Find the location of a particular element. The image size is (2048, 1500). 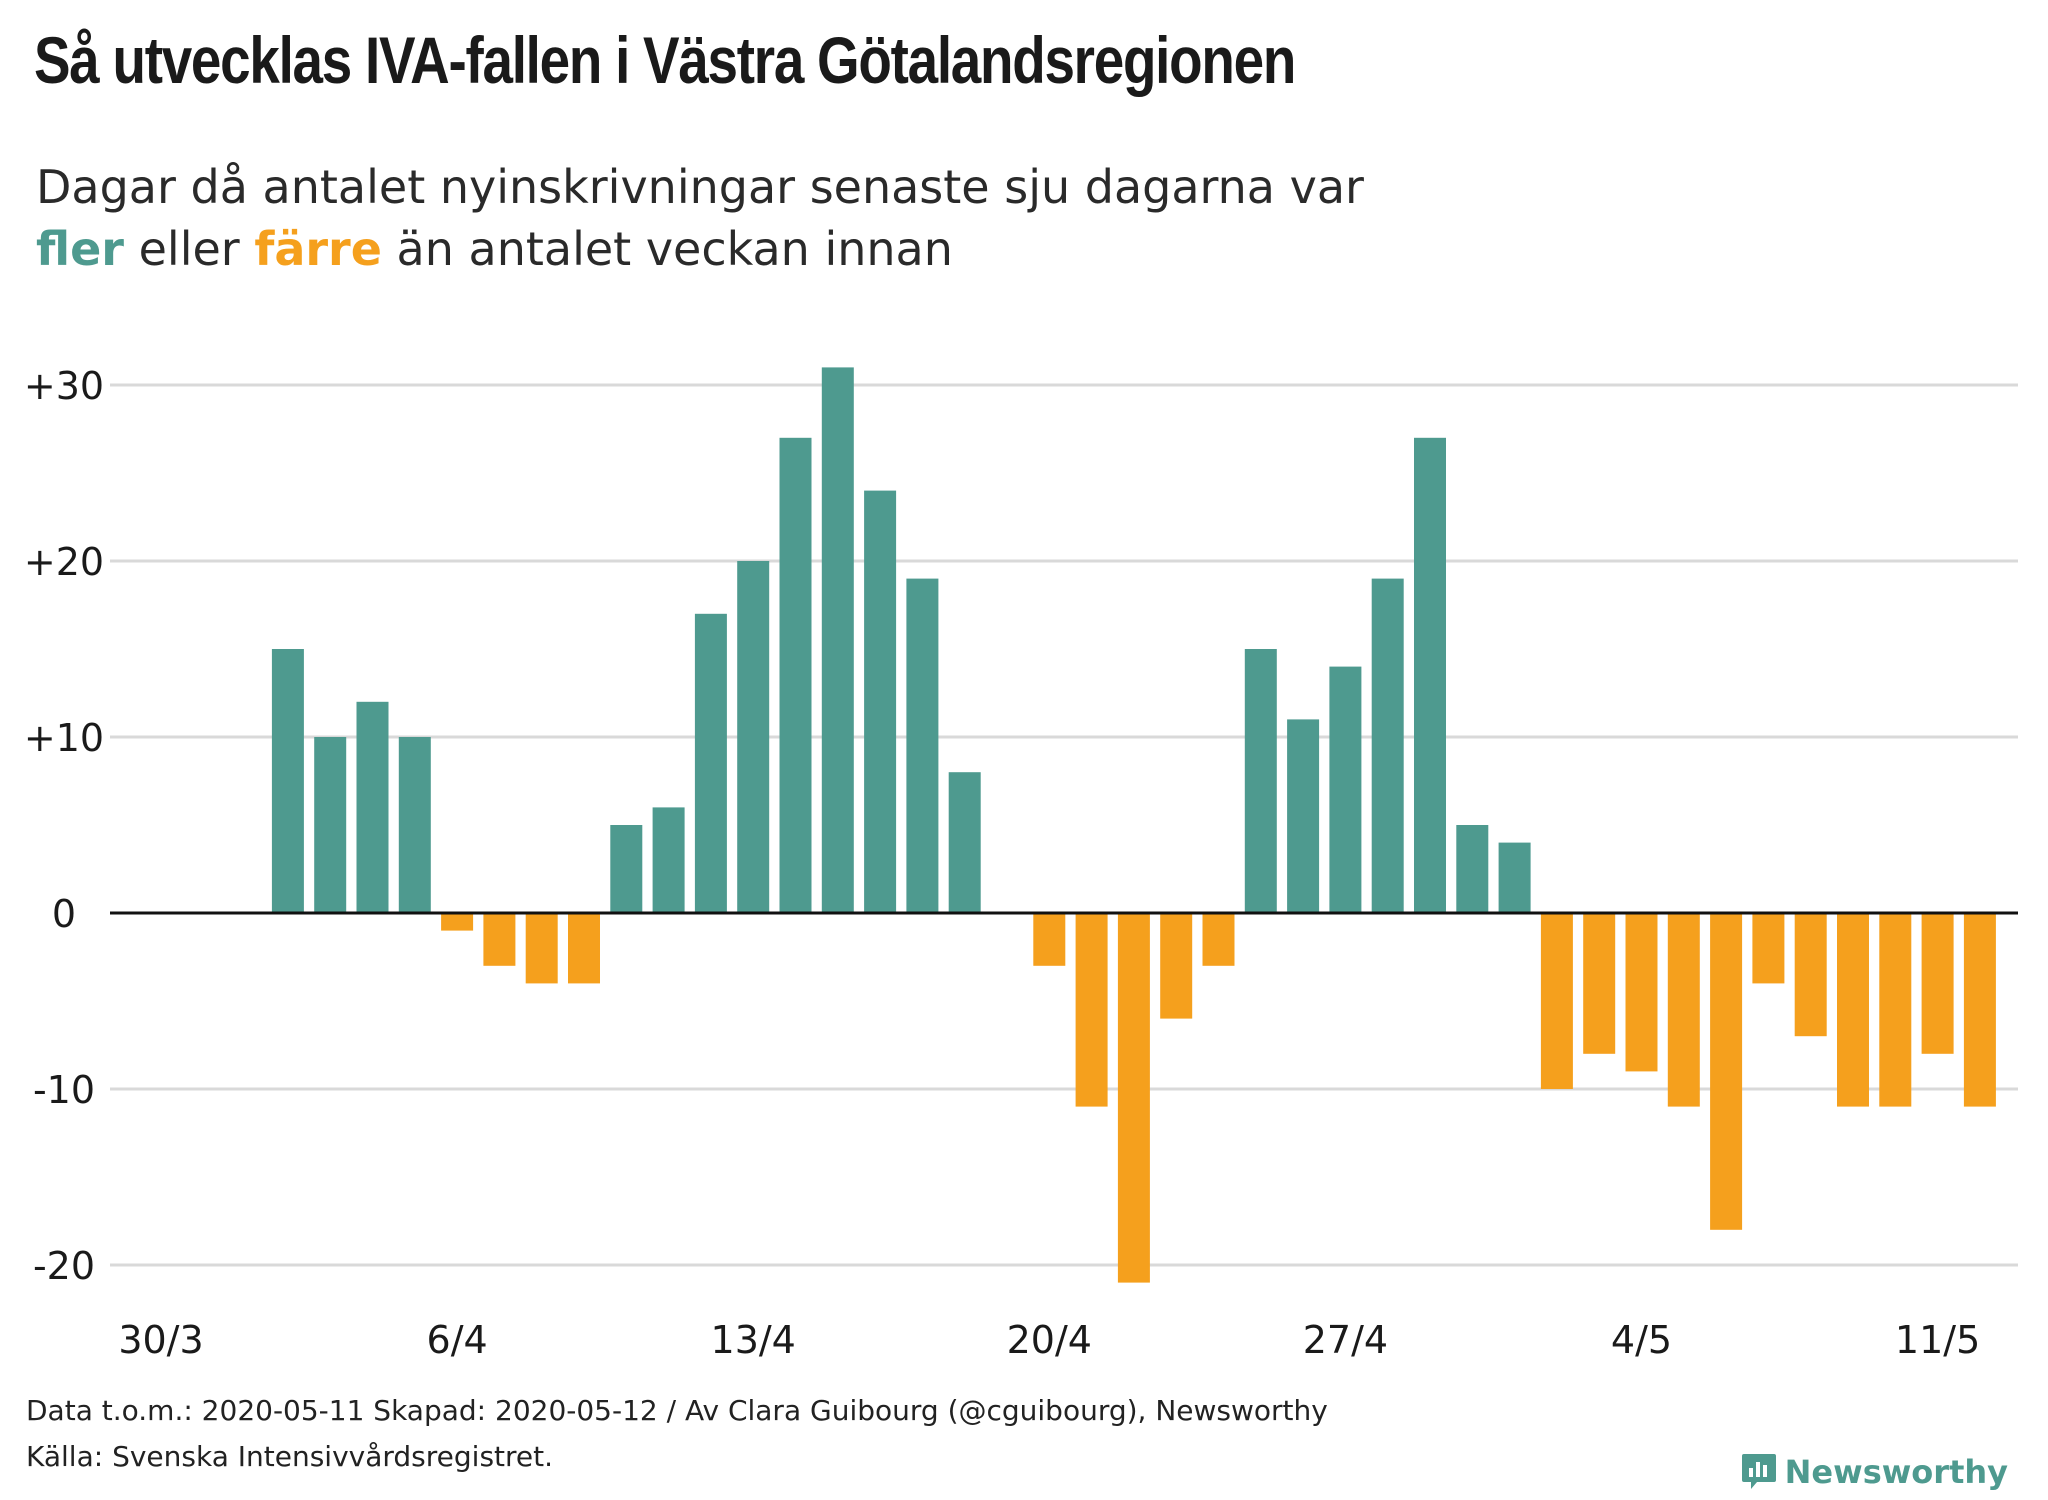

y-tick-label: -10 is located at coordinates (64, 1090).